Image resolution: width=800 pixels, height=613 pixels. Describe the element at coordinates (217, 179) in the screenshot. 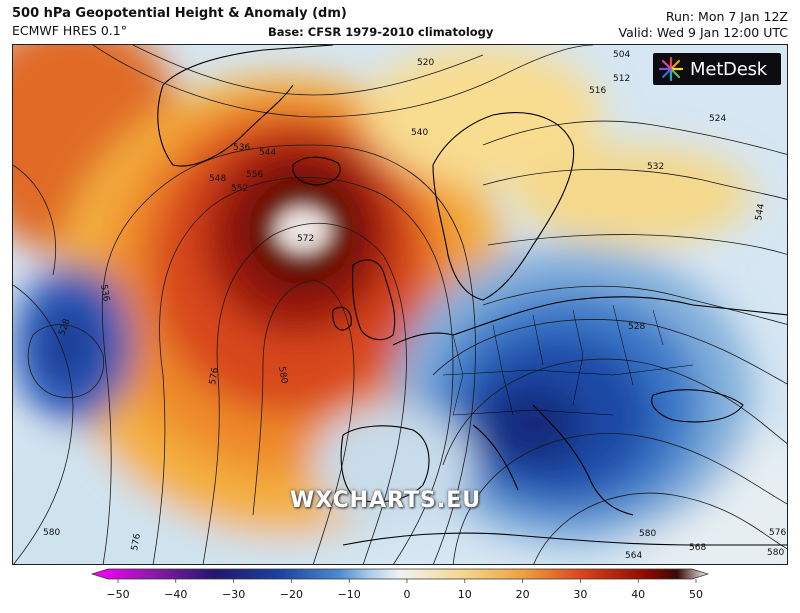

I see `contour-label: 548` at that location.